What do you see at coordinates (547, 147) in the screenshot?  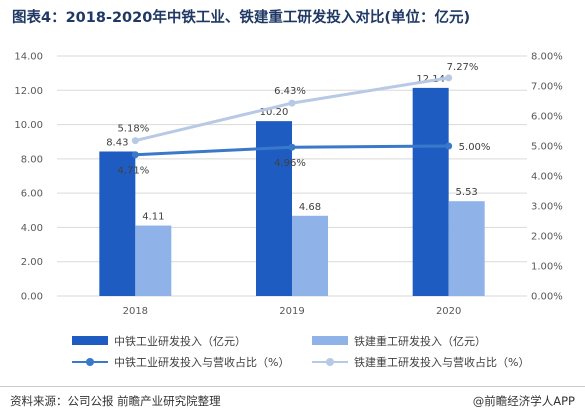 I see `right-tick-label: 5.00%` at bounding box center [547, 147].